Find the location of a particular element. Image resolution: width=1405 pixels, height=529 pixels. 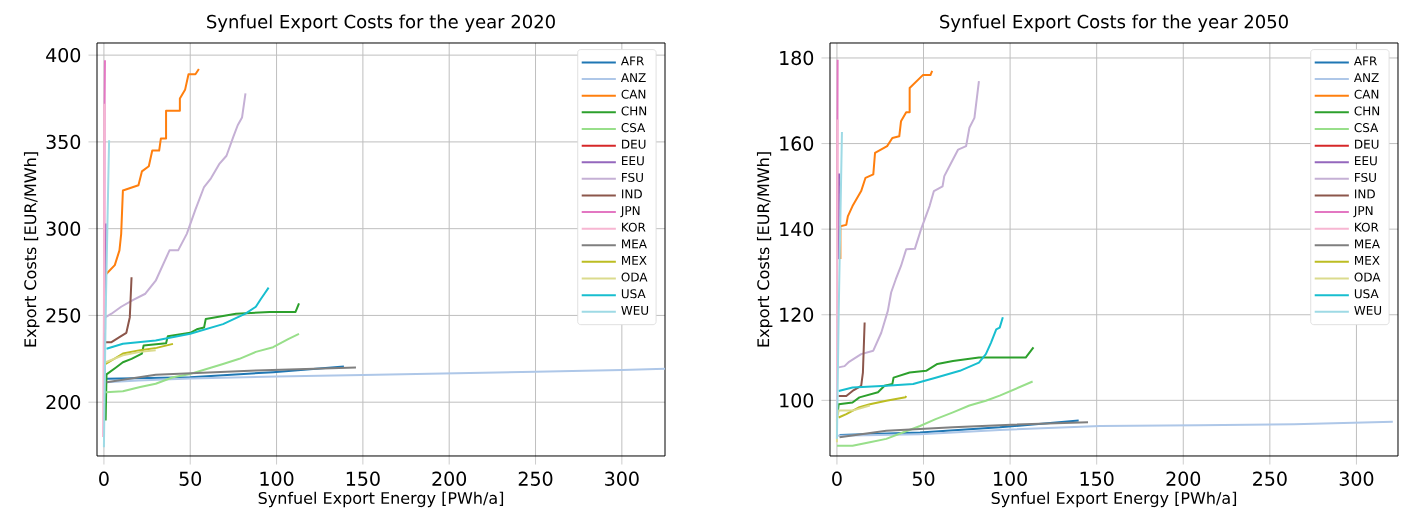

y-tick-label: 180 is located at coordinates (797, 58).